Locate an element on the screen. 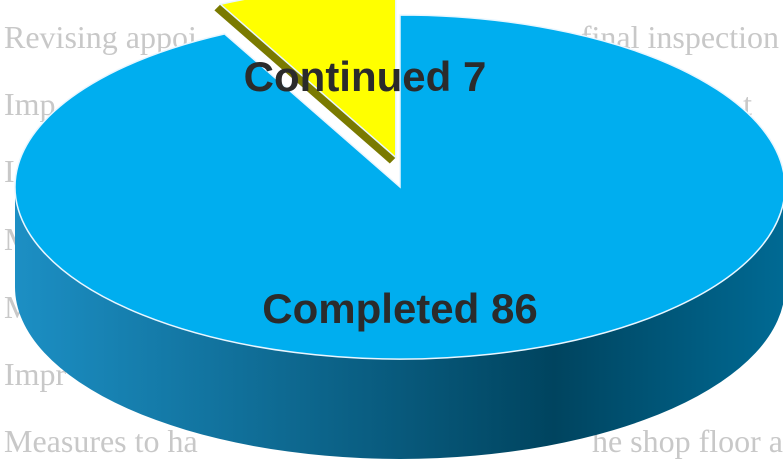  pie-slice is located at coordinates (307, 80).